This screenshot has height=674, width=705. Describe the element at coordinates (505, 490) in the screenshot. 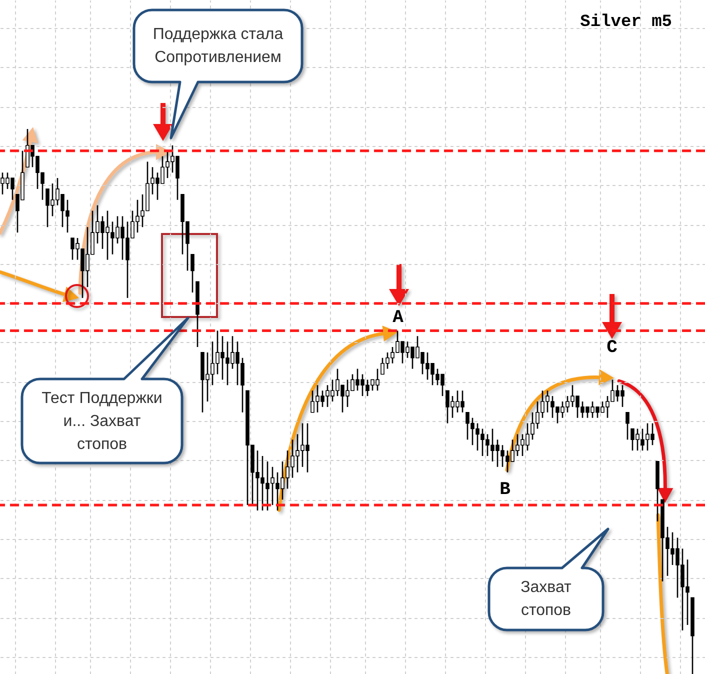

I see `annotation: B` at that location.